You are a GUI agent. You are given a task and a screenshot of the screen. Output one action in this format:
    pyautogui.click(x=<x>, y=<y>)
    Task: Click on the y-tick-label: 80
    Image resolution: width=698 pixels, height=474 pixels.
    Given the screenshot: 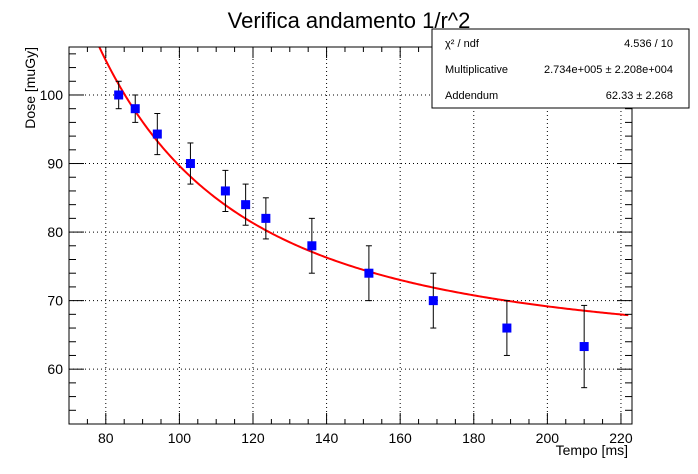 What is the action you would take?
    pyautogui.click(x=55, y=232)
    